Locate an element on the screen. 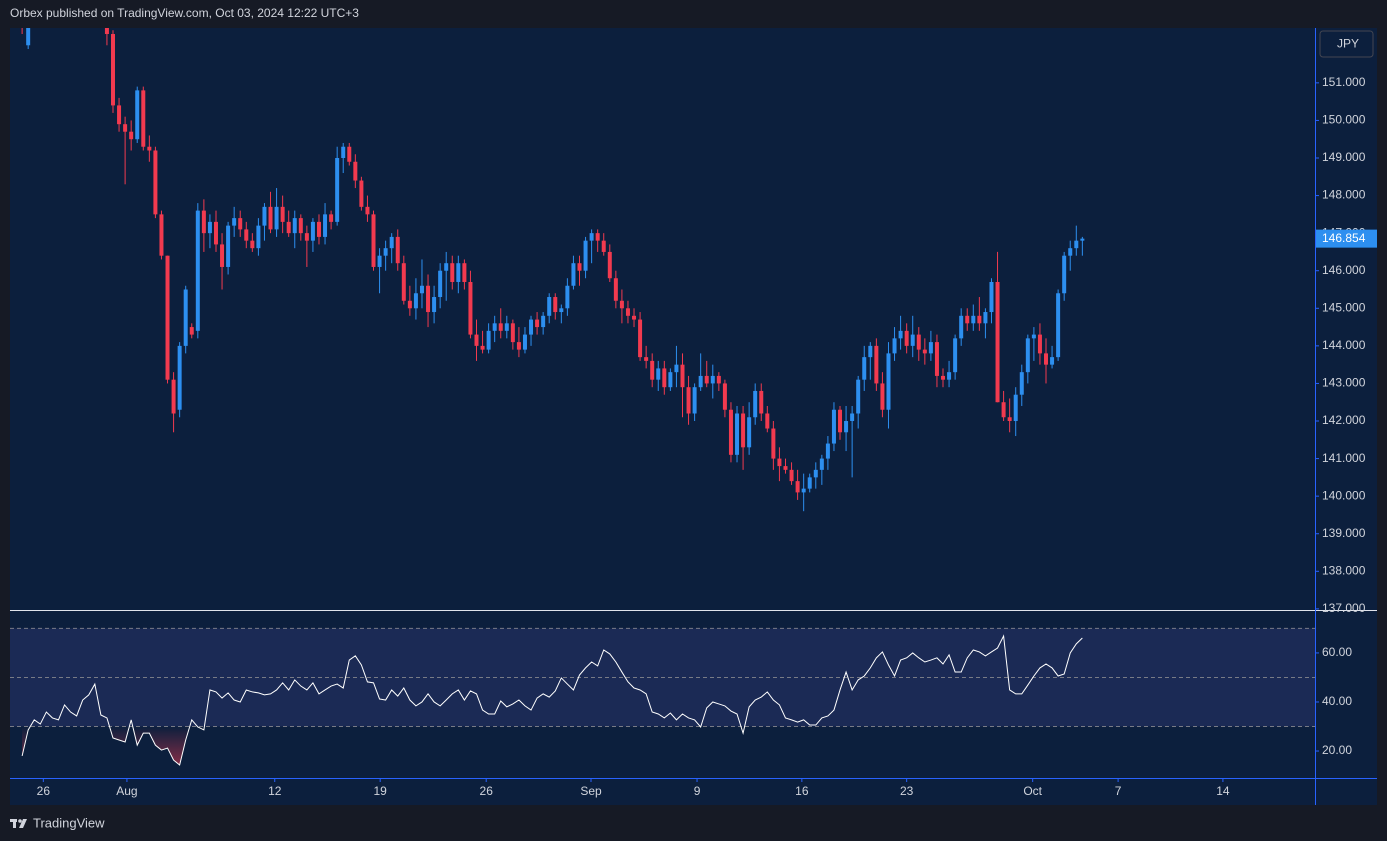 Image resolution: width=1387 pixels, height=841 pixels. y-tick-label: 137.000 is located at coordinates (1344, 608).